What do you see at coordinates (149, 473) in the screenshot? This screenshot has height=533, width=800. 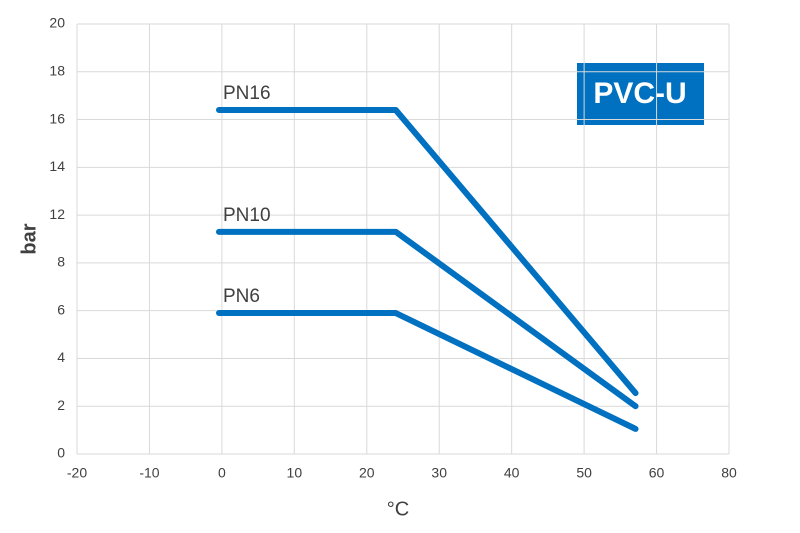 I see `x-tick-label: -10` at bounding box center [149, 473].